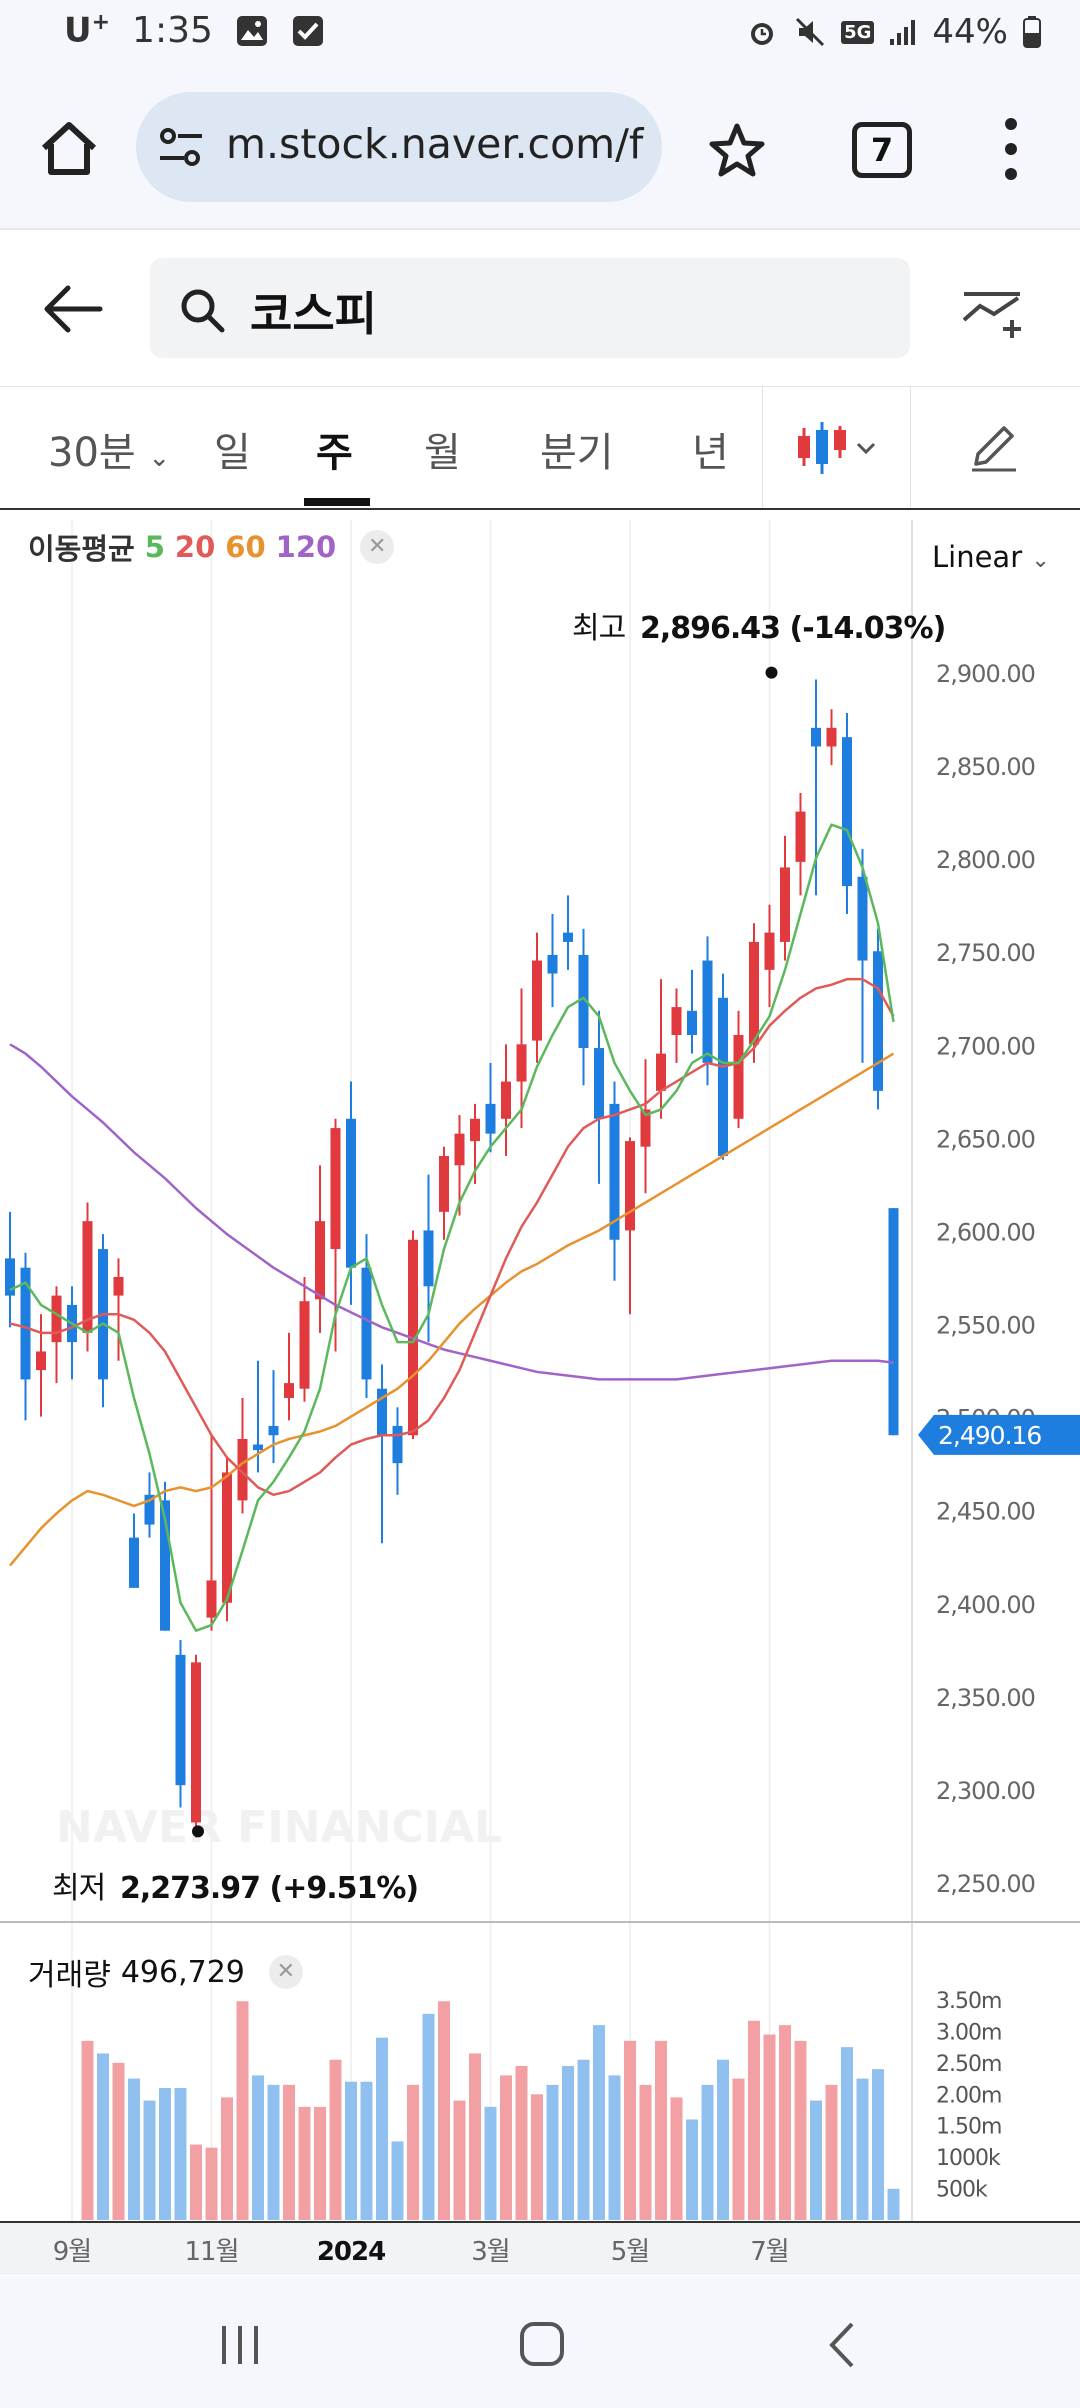 The height and width of the screenshot is (2408, 1080). I want to click on system-nav-bar, so click(540, 2342).